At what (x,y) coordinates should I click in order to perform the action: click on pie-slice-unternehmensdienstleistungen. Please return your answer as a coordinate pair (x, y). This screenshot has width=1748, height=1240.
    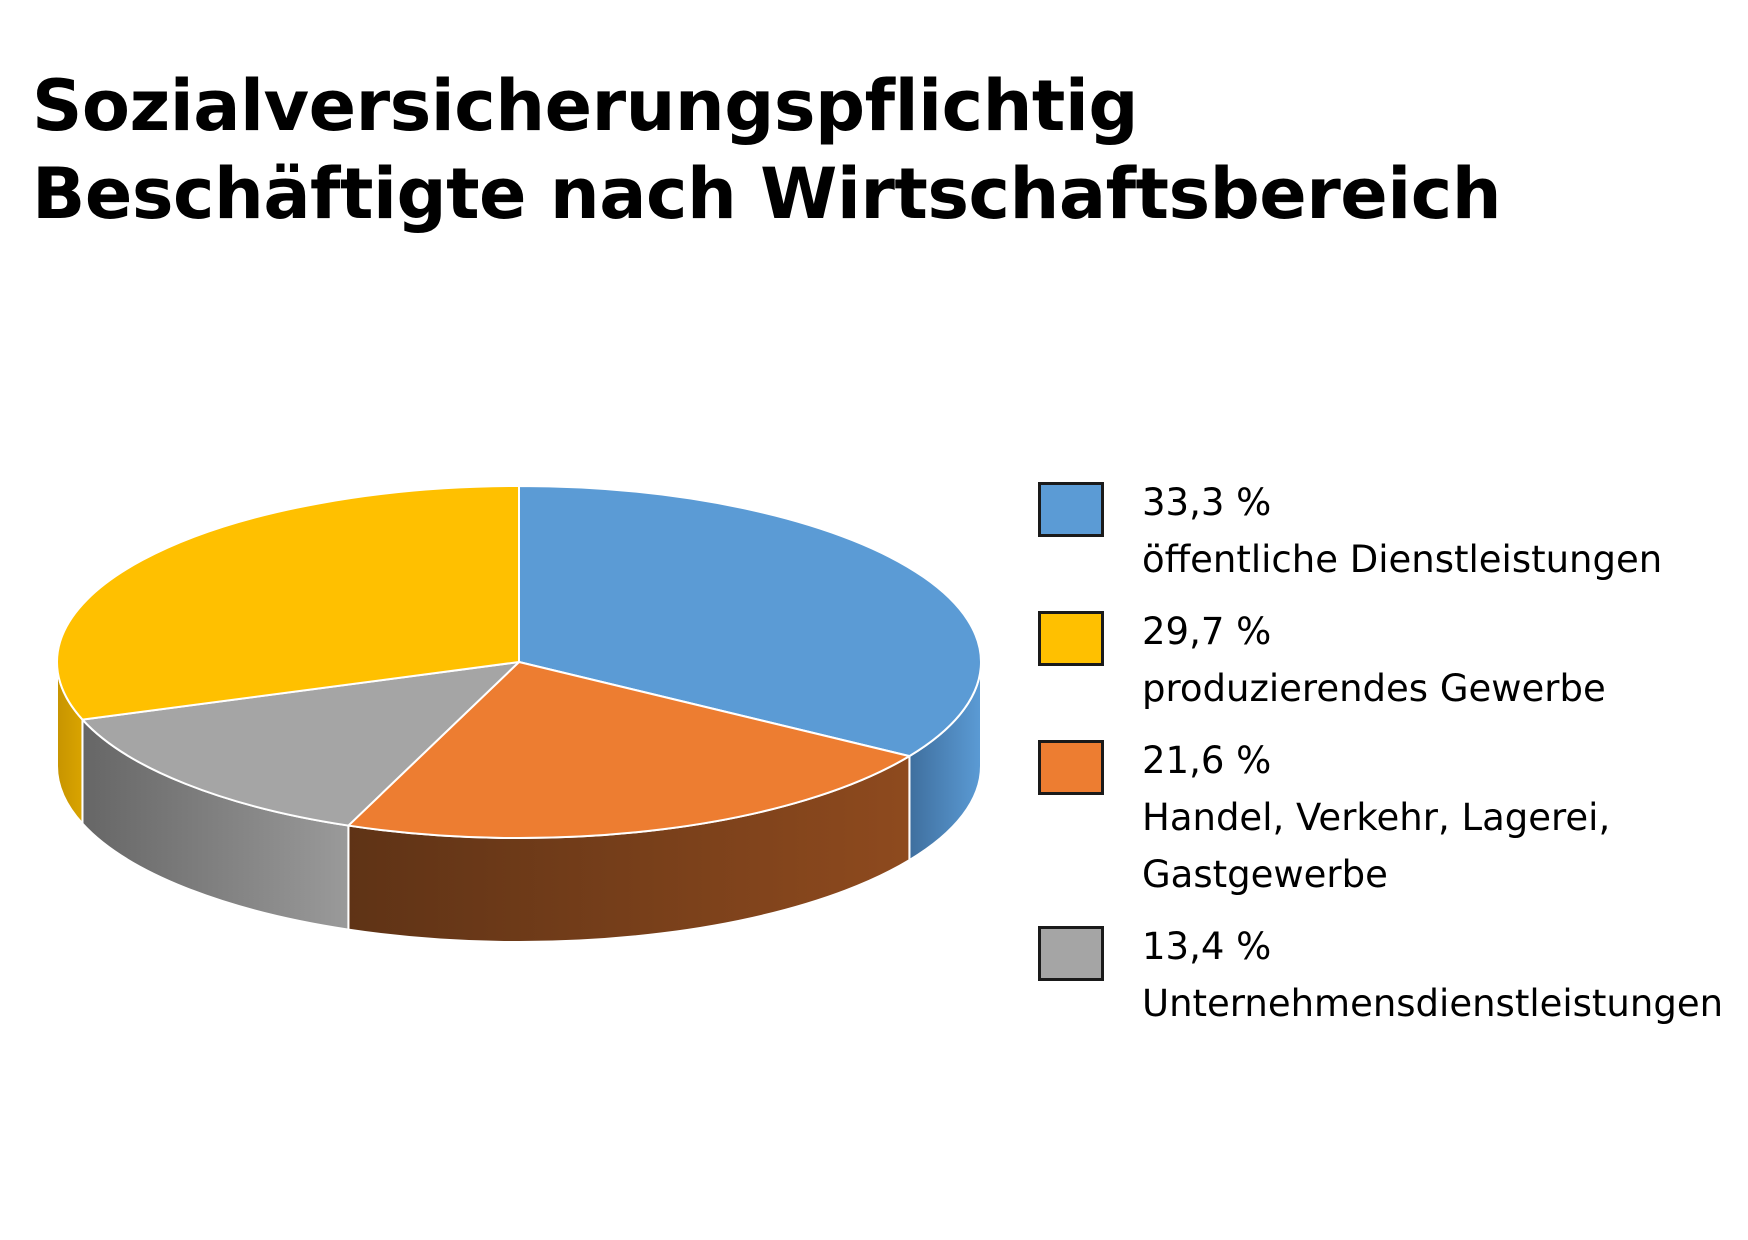
    Looking at the image, I should click on (300, 744).